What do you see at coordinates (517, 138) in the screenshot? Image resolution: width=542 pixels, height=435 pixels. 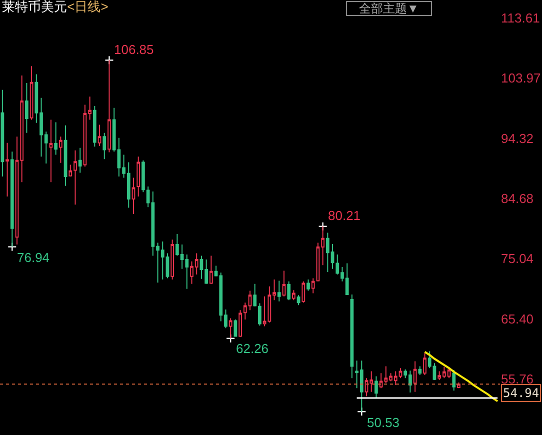 I see `y-tick-label: 94.32` at bounding box center [517, 138].